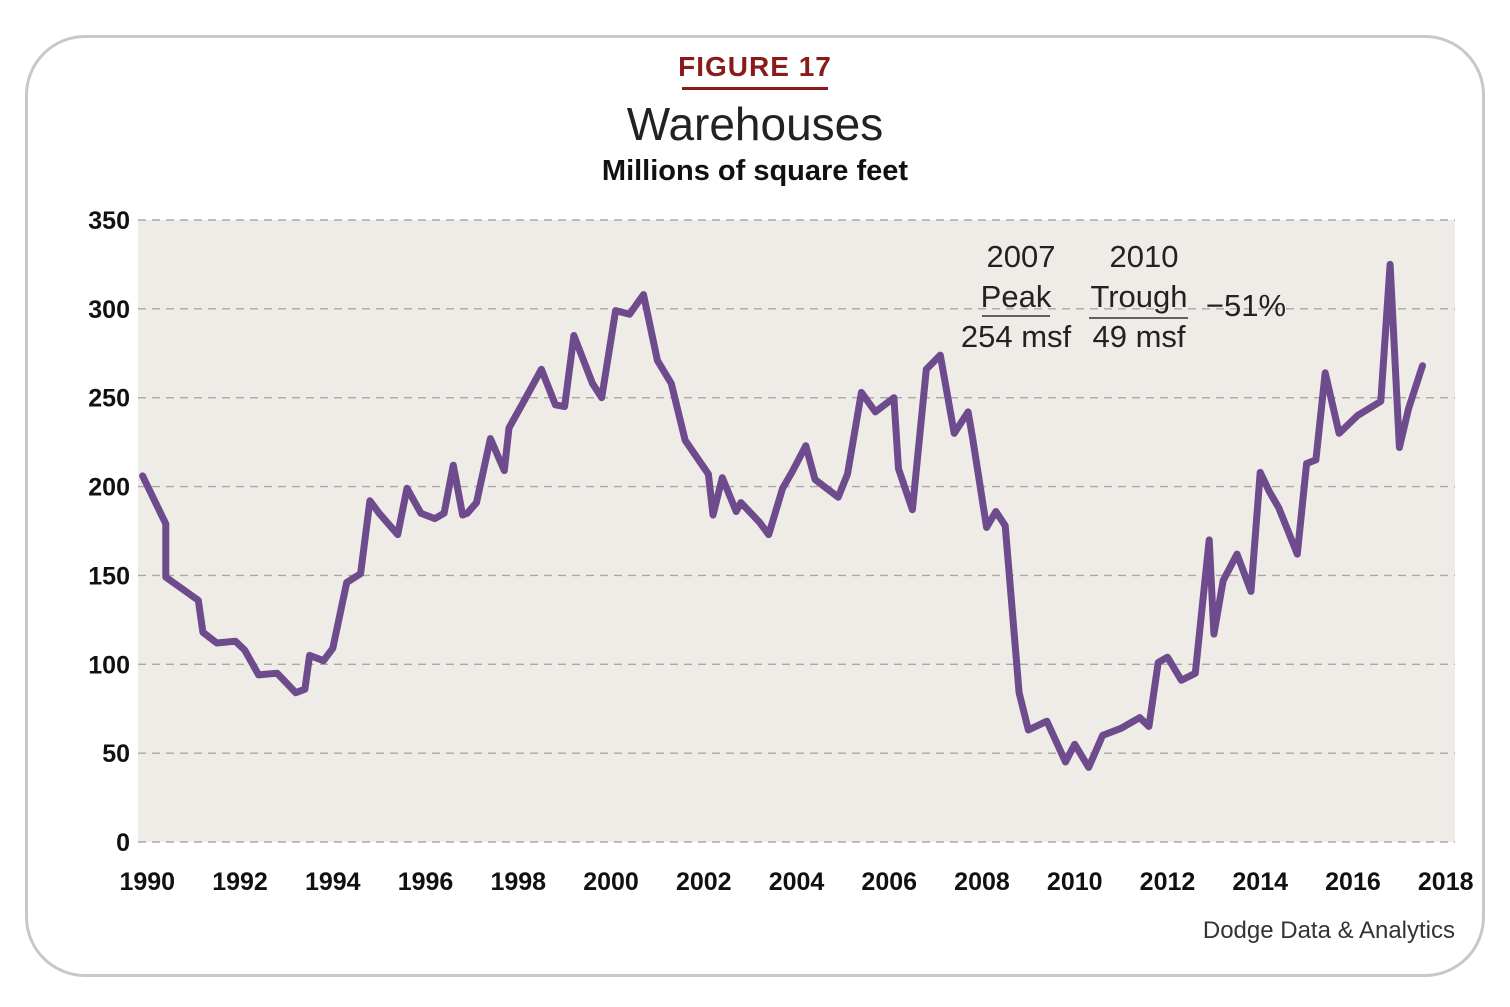  Describe the element at coordinates (109, 488) in the screenshot. I see `y-tick-label: 200` at that location.